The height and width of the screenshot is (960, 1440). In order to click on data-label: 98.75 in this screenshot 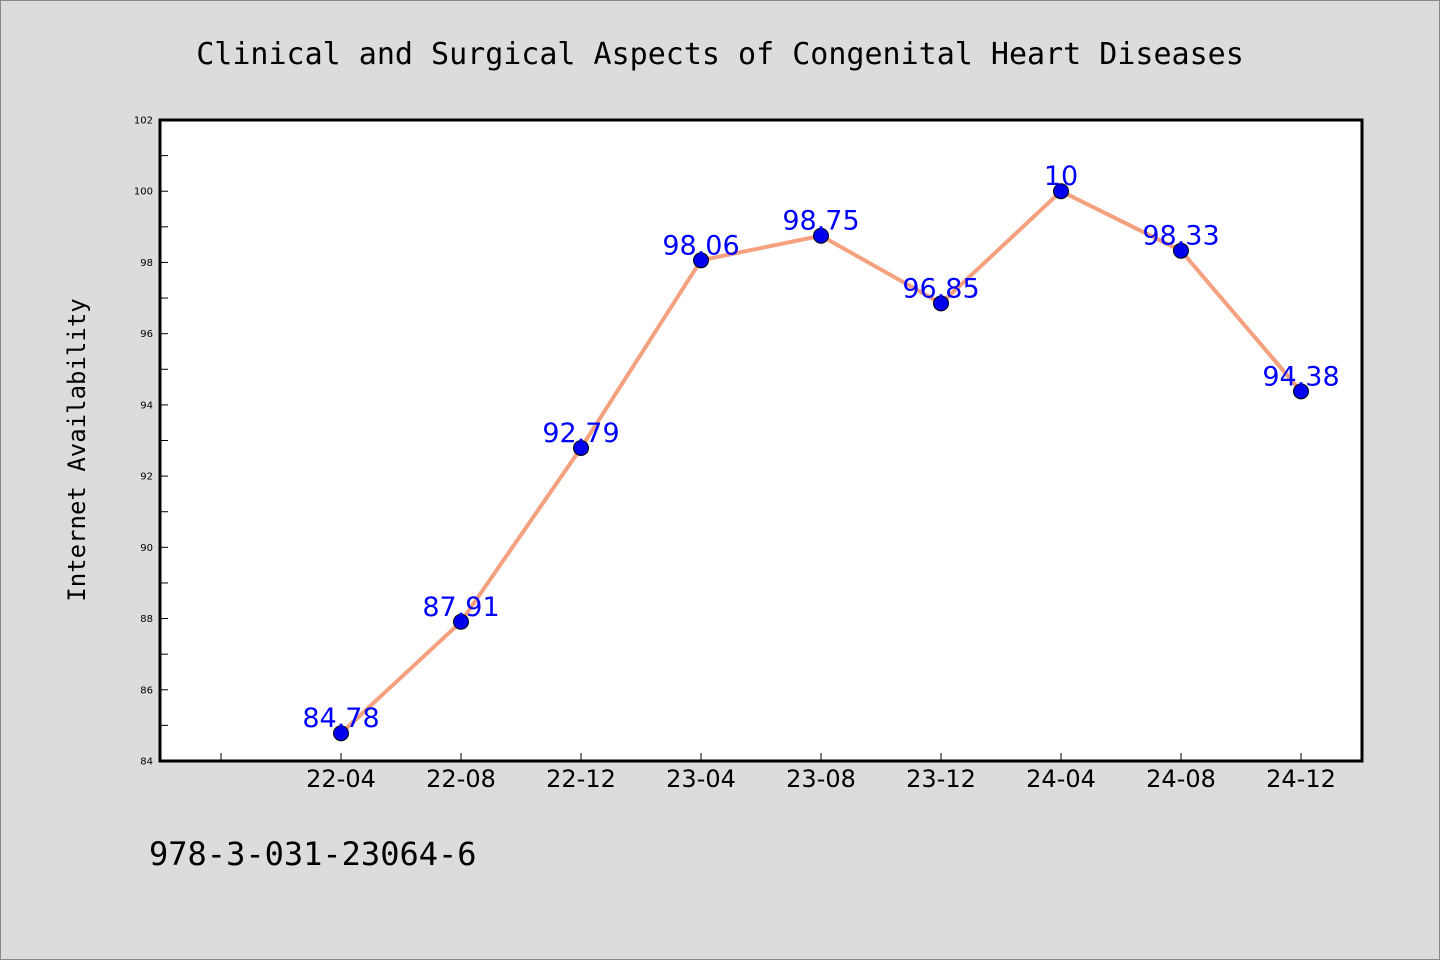, I will do `click(820, 221)`.